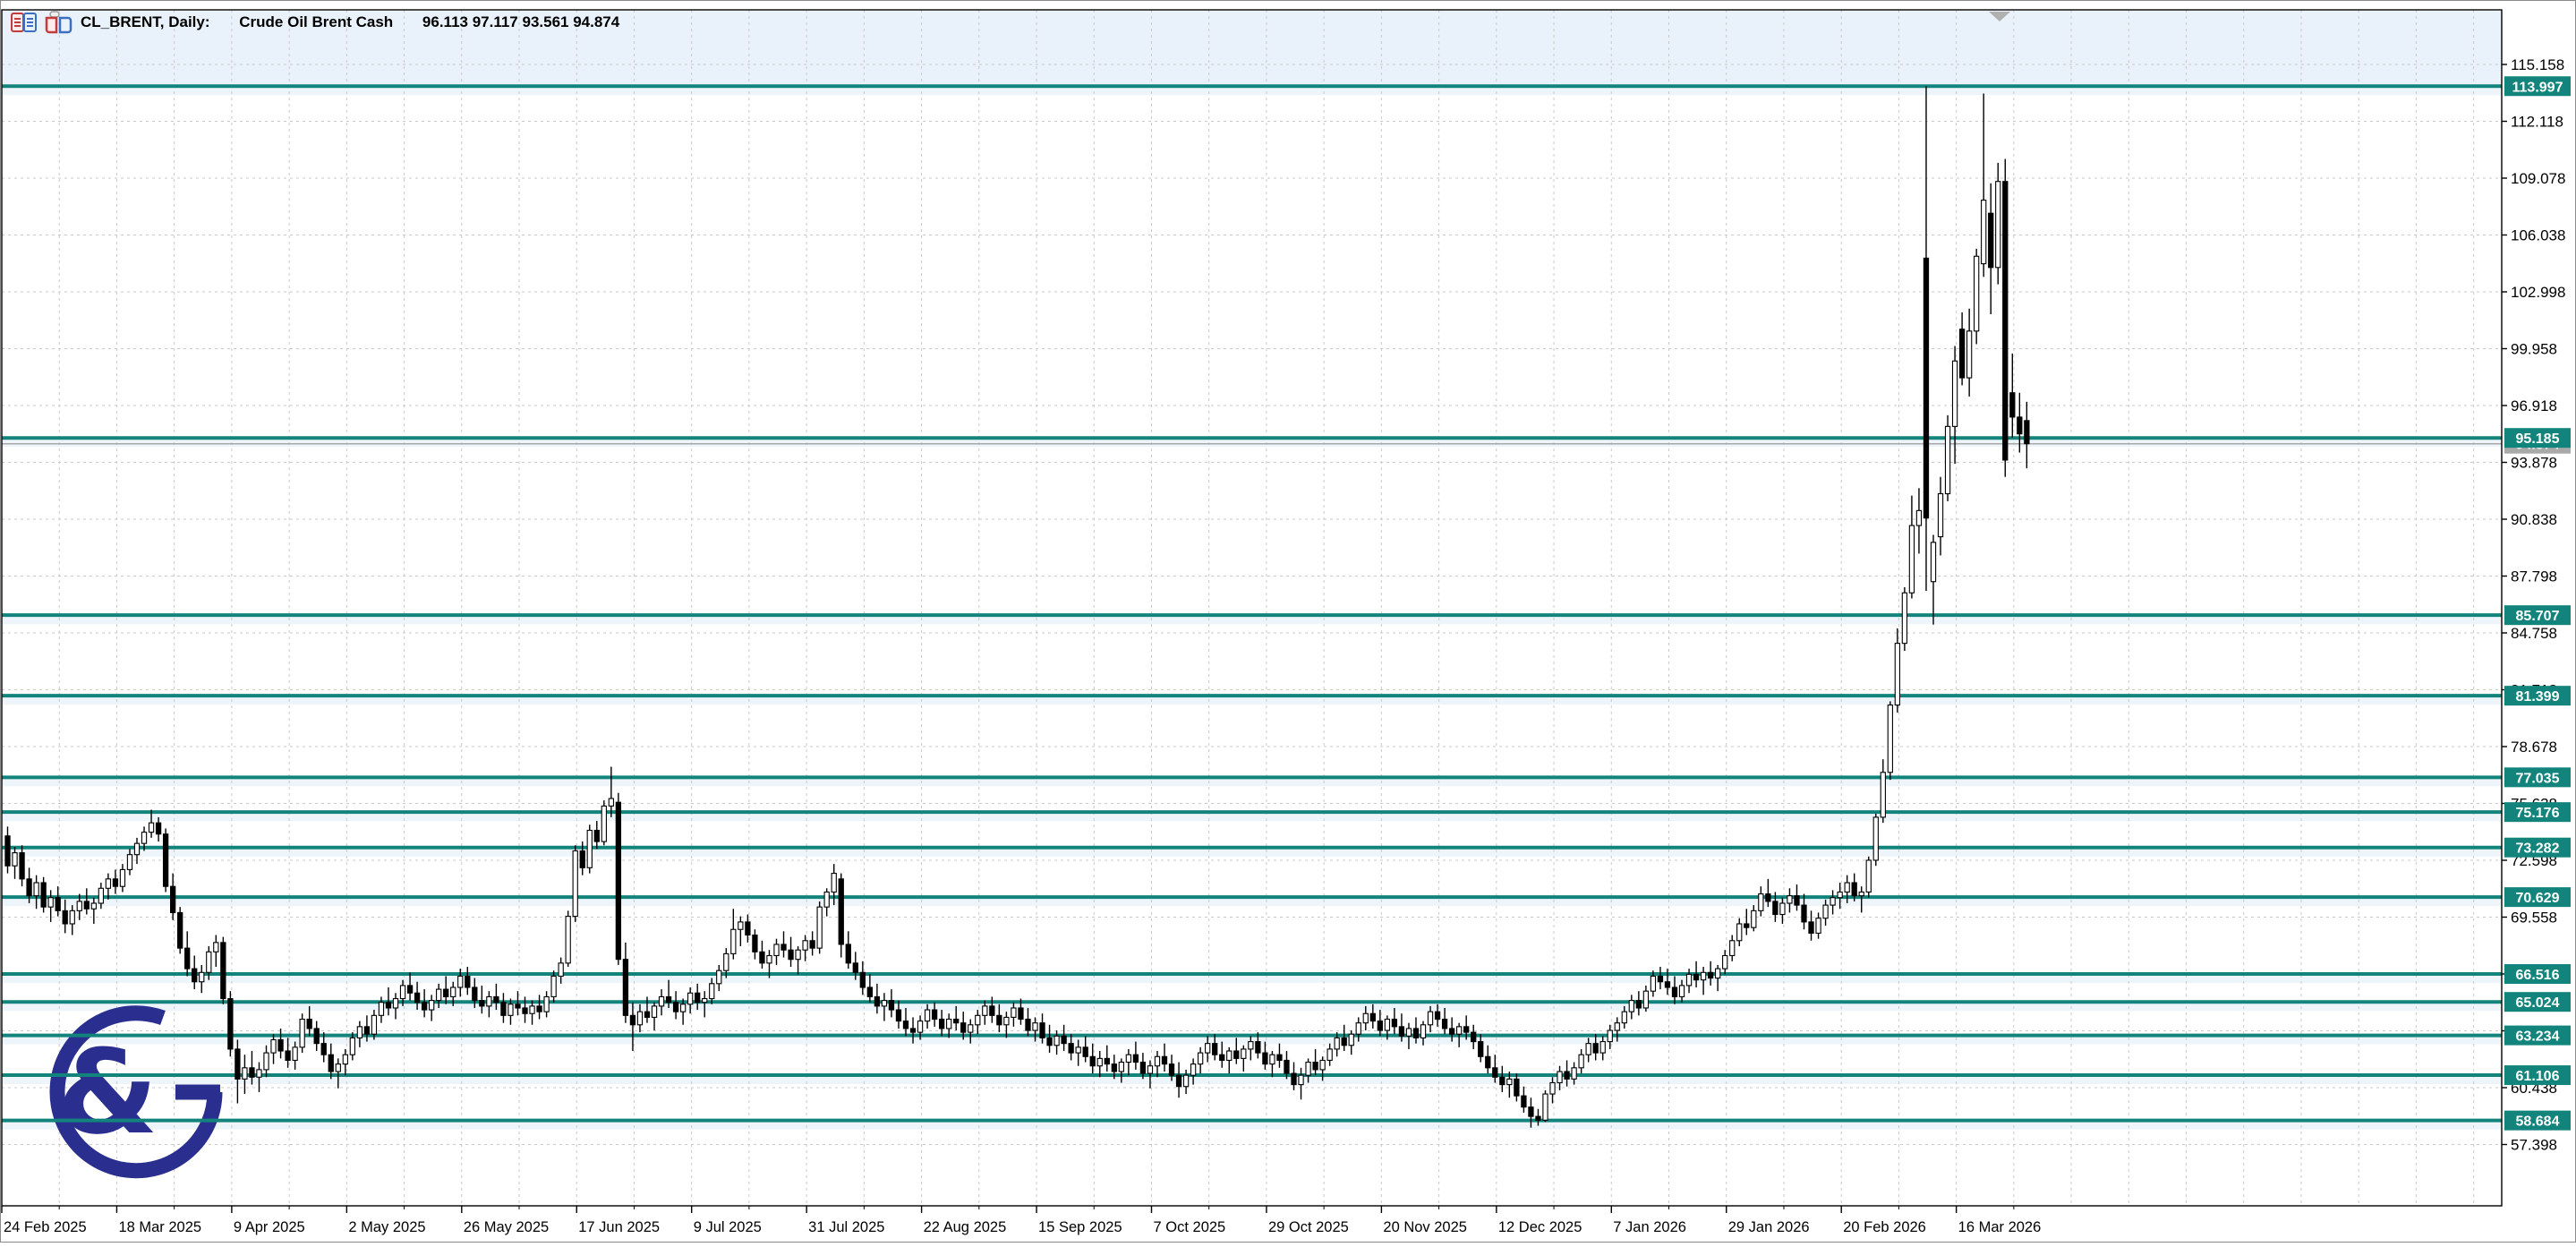  I want to click on date-tick-label: 29 Jan 2026, so click(1769, 1227).